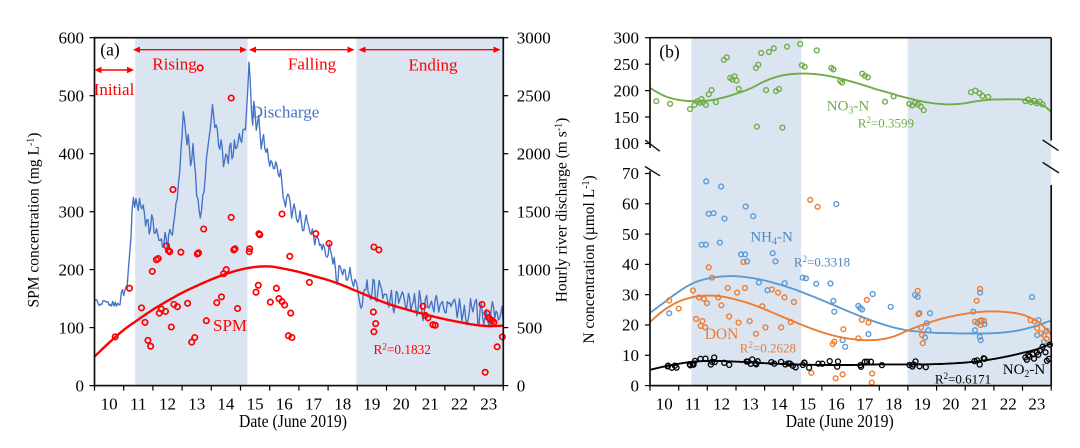 This screenshot has width=1080, height=448. I want to click on svg-text: 150, so click(627, 117).